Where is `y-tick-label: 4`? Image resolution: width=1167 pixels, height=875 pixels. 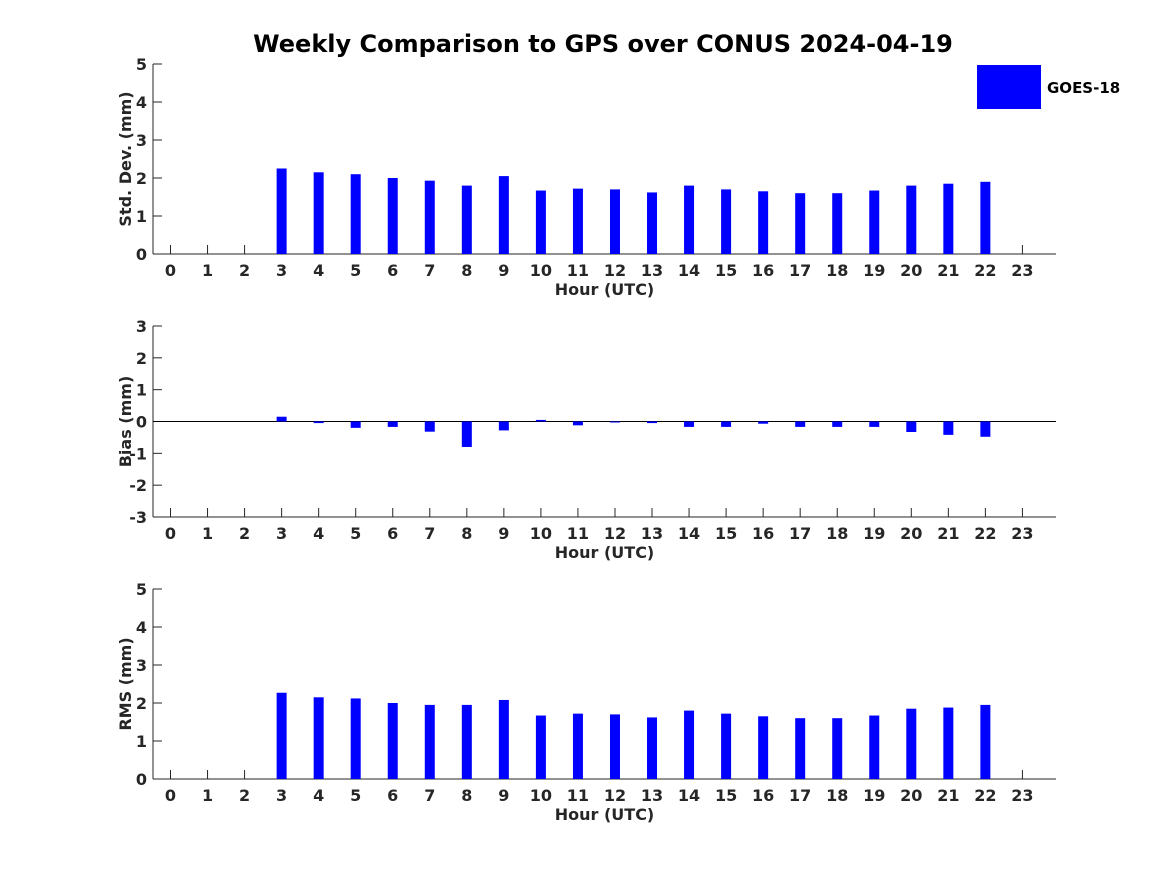 y-tick-label: 4 is located at coordinates (141, 102).